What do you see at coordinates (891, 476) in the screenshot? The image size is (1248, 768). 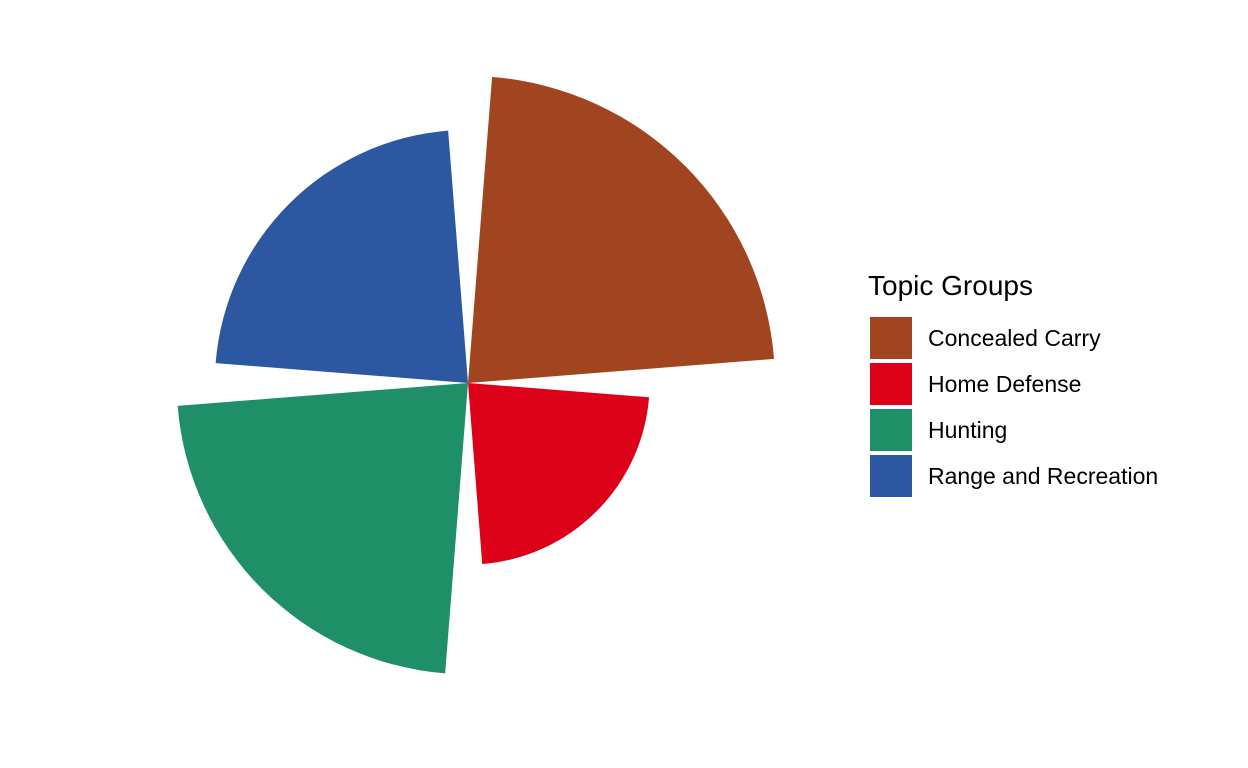 I see `legend-swatch-range-and-recreation` at bounding box center [891, 476].